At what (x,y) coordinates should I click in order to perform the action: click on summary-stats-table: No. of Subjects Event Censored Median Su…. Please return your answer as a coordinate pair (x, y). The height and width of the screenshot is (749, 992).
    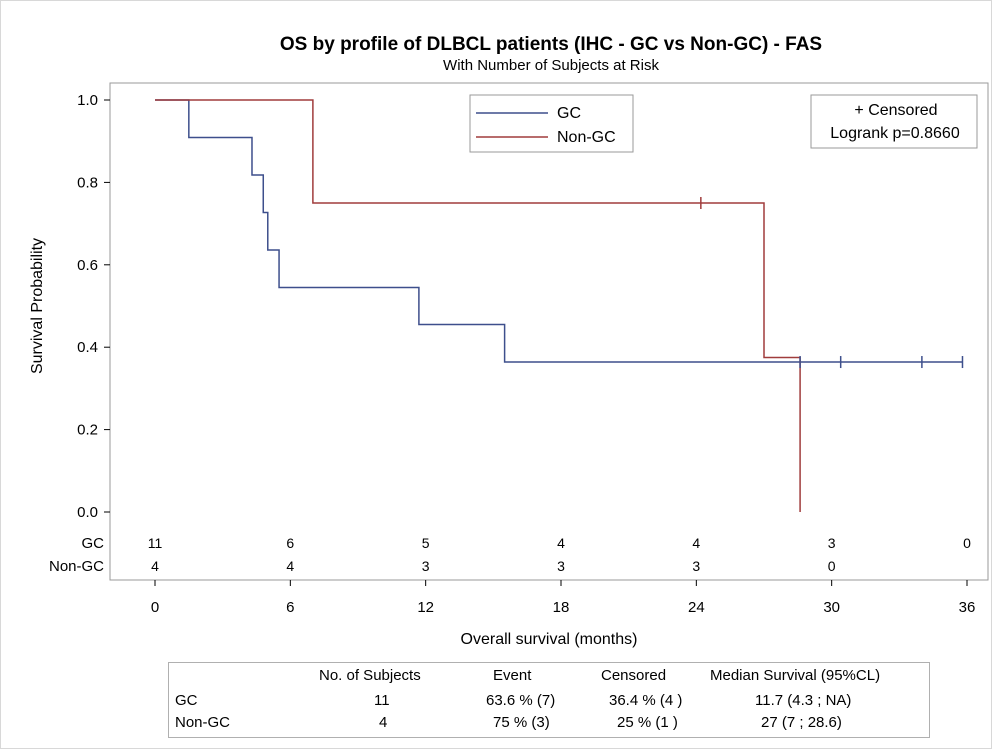
    Looking at the image, I should click on (549, 700).